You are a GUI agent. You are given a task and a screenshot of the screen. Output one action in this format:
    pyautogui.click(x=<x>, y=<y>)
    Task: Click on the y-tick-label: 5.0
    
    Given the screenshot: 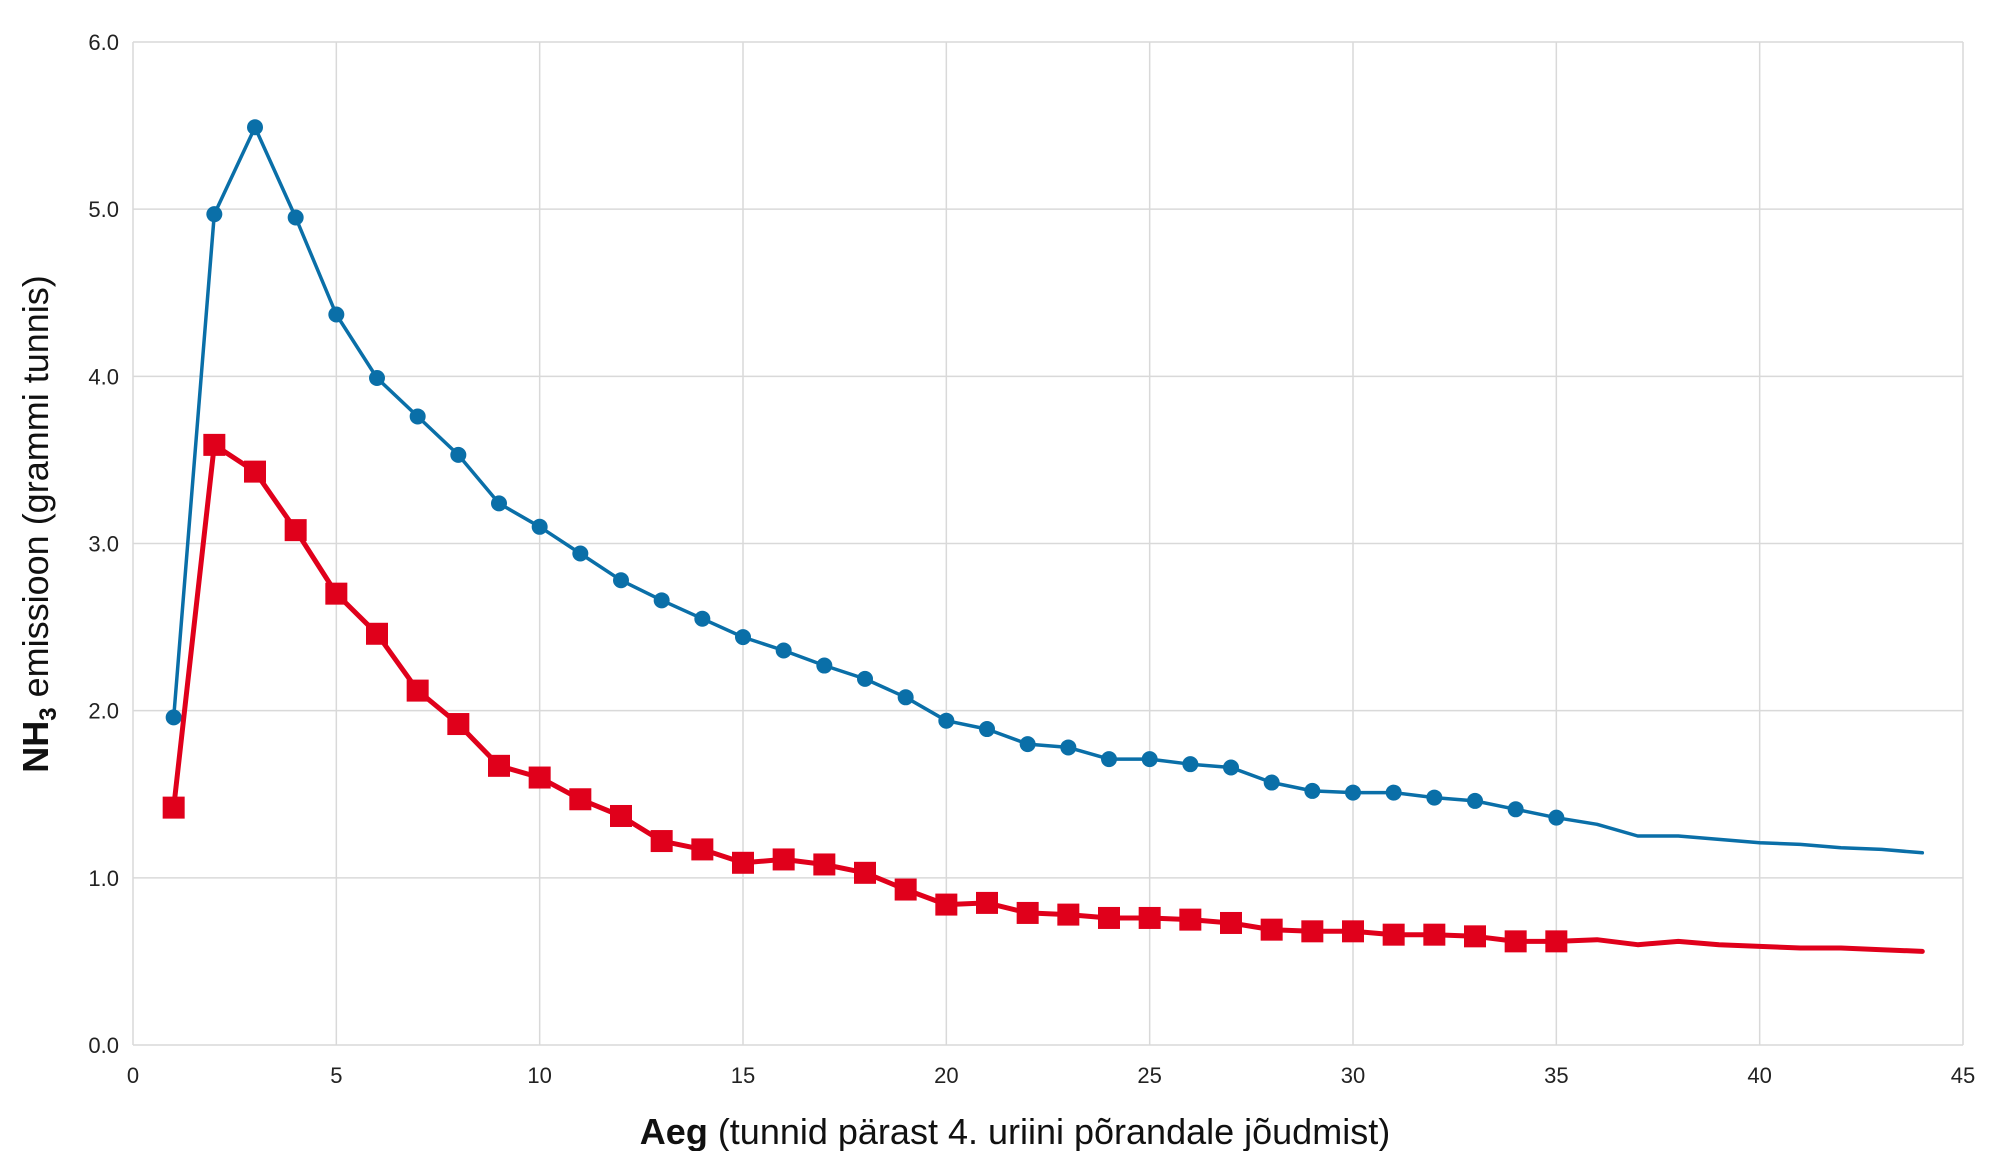 What is the action you would take?
    pyautogui.click(x=103, y=209)
    